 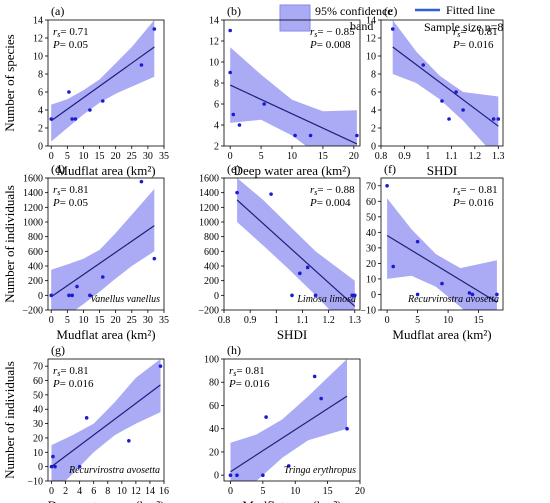 I want to click on panel-label: (b), so click(x=234, y=11).